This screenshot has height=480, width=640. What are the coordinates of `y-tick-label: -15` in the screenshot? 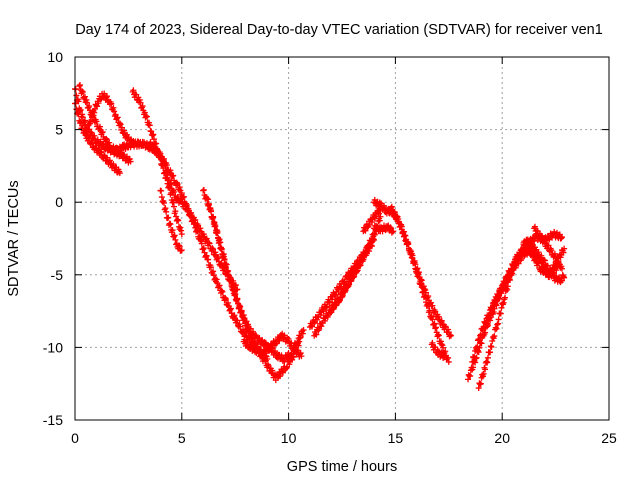 It's located at (53, 420).